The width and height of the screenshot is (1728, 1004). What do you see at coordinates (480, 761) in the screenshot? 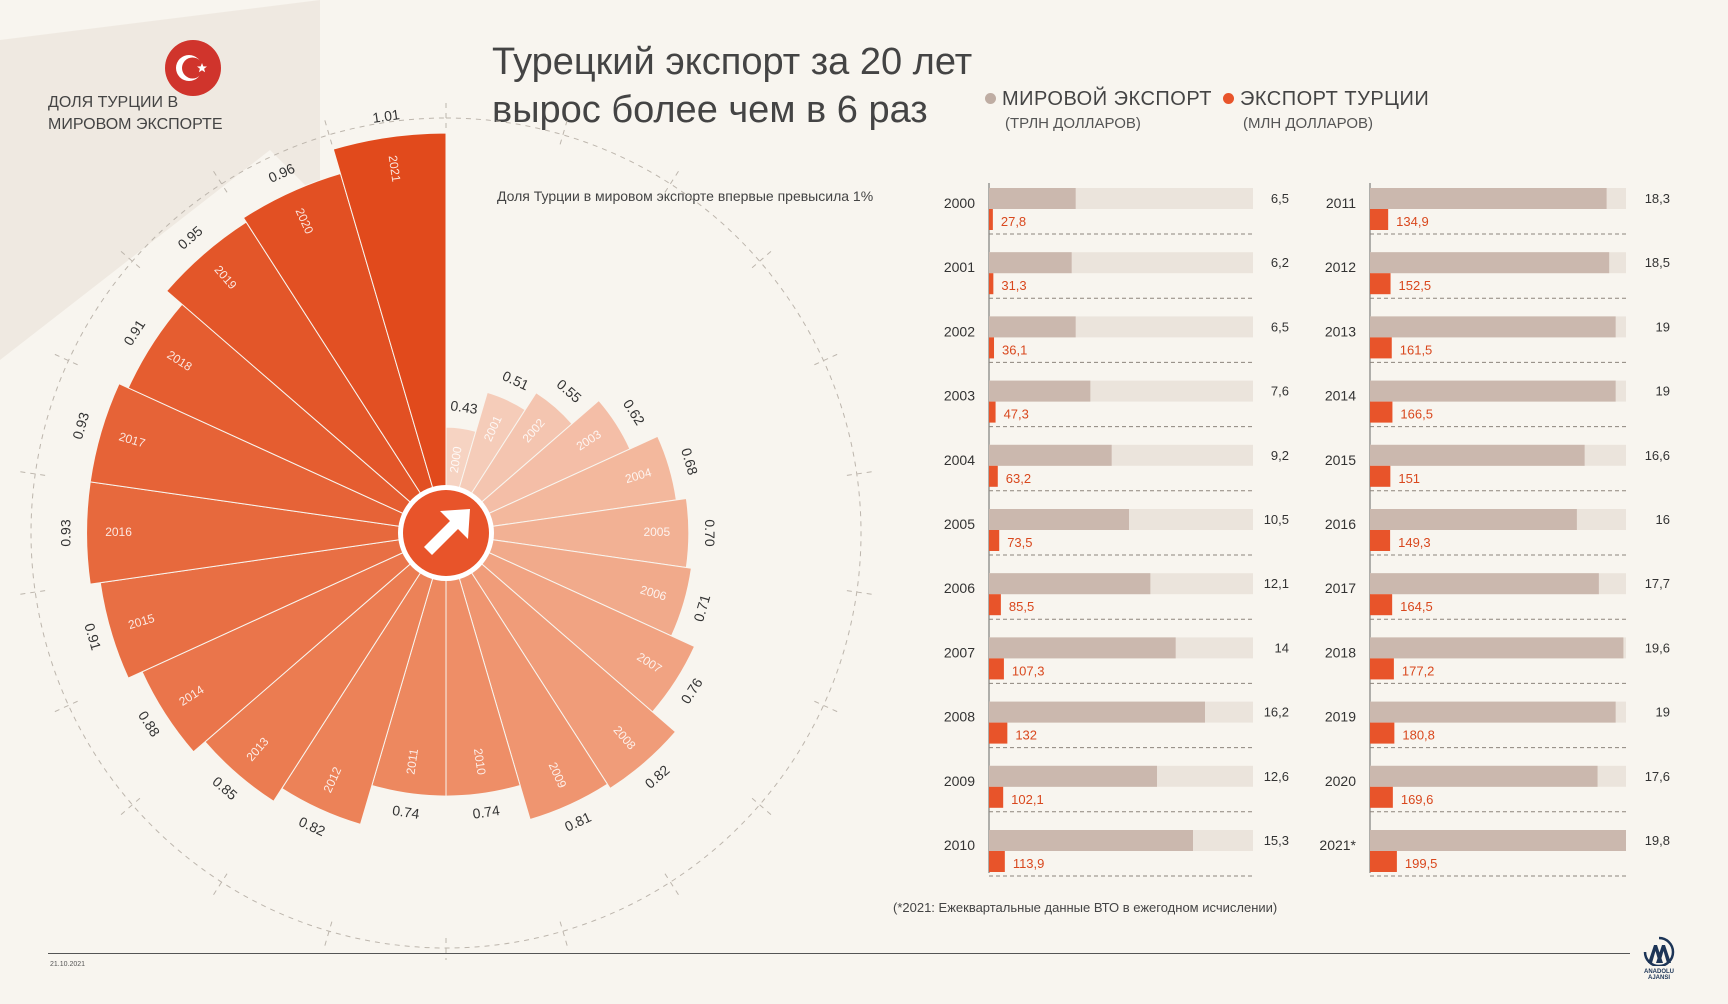
I see `radial-year-label: 2010` at bounding box center [480, 761].